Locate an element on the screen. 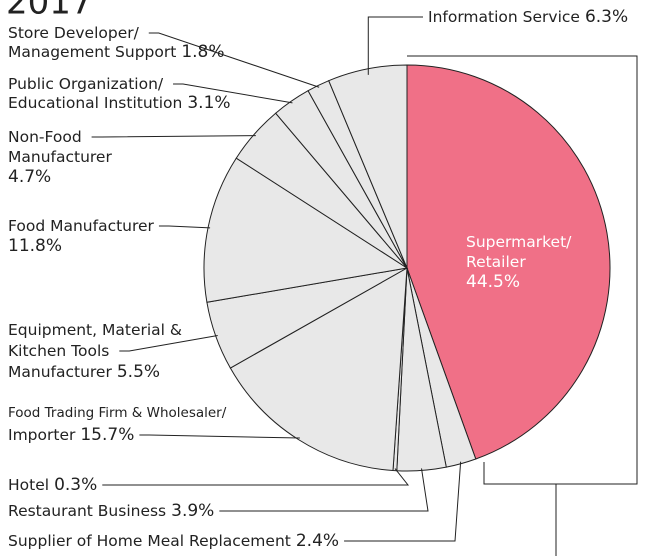 The width and height of the screenshot is (649, 556). value-label: 3.9% is located at coordinates (192, 511).